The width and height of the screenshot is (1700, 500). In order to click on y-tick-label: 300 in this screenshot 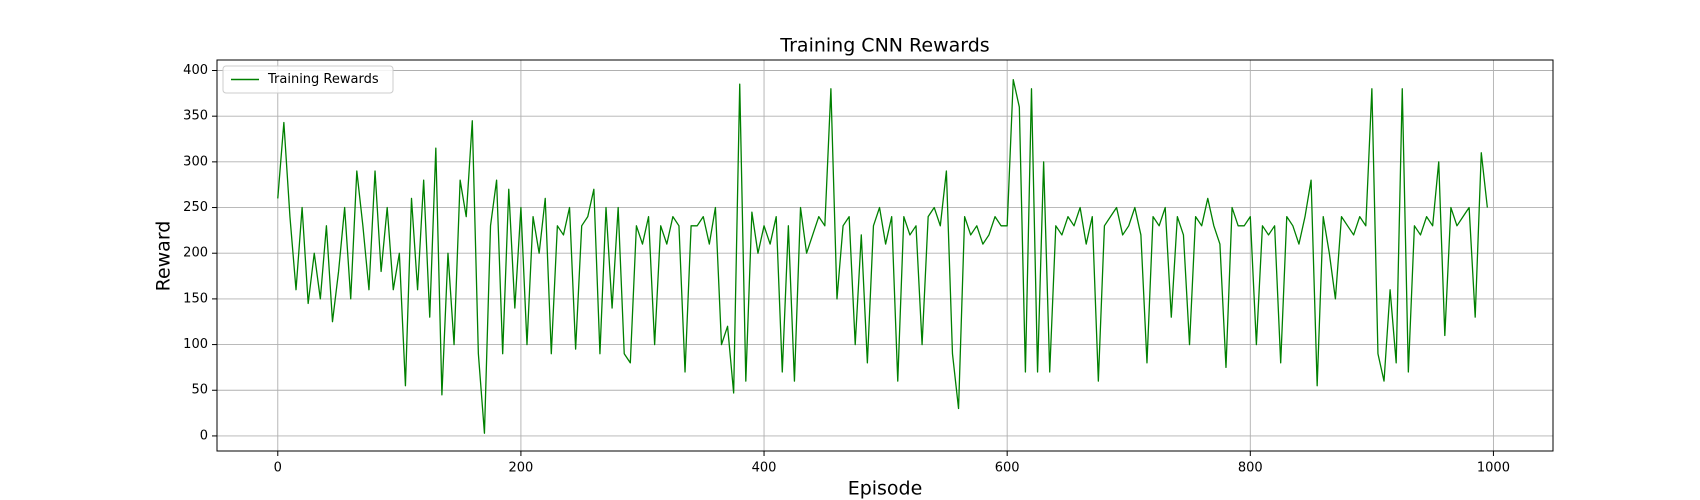, I will do `click(195, 161)`.